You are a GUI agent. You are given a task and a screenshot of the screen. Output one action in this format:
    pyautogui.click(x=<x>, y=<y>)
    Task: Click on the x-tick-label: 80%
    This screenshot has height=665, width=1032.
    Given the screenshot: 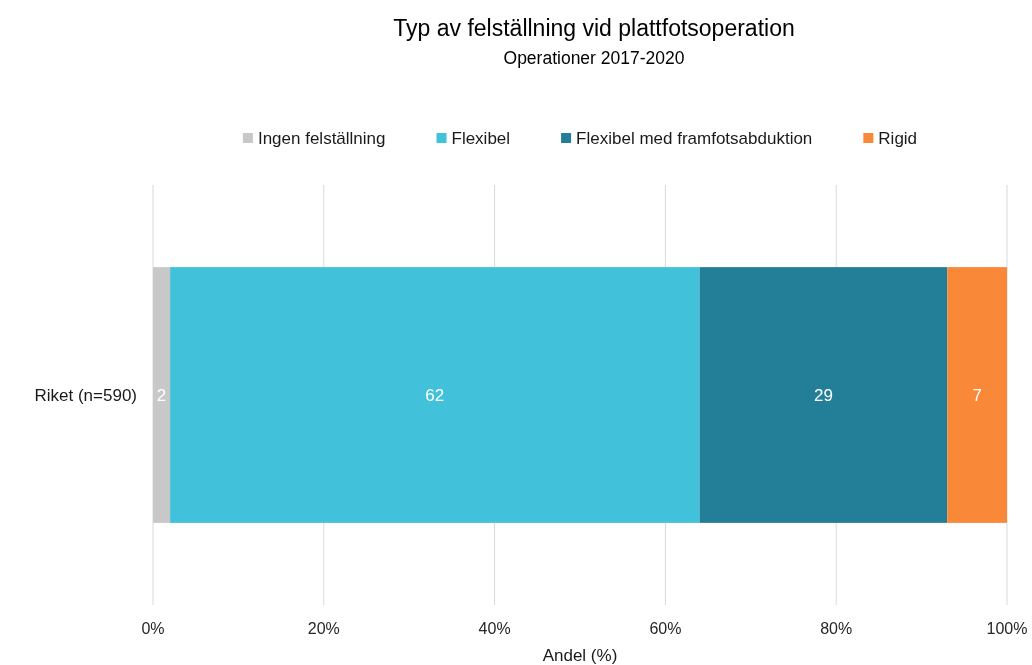 What is the action you would take?
    pyautogui.click(x=836, y=628)
    